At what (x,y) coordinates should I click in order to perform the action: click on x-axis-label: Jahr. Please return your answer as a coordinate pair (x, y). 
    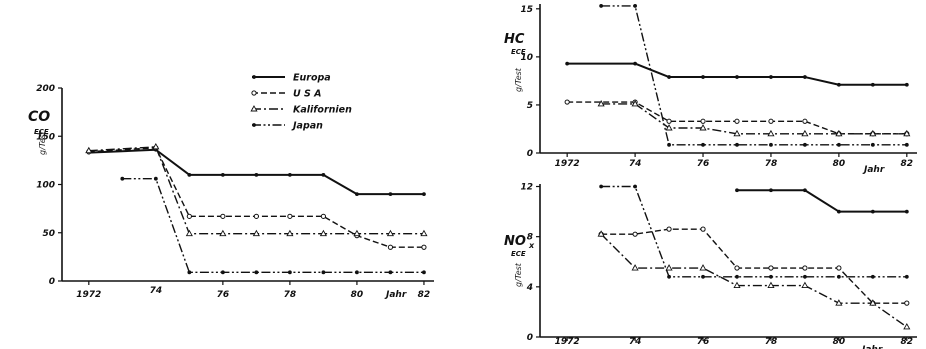
    Looking at the image, I should click on (395, 295).